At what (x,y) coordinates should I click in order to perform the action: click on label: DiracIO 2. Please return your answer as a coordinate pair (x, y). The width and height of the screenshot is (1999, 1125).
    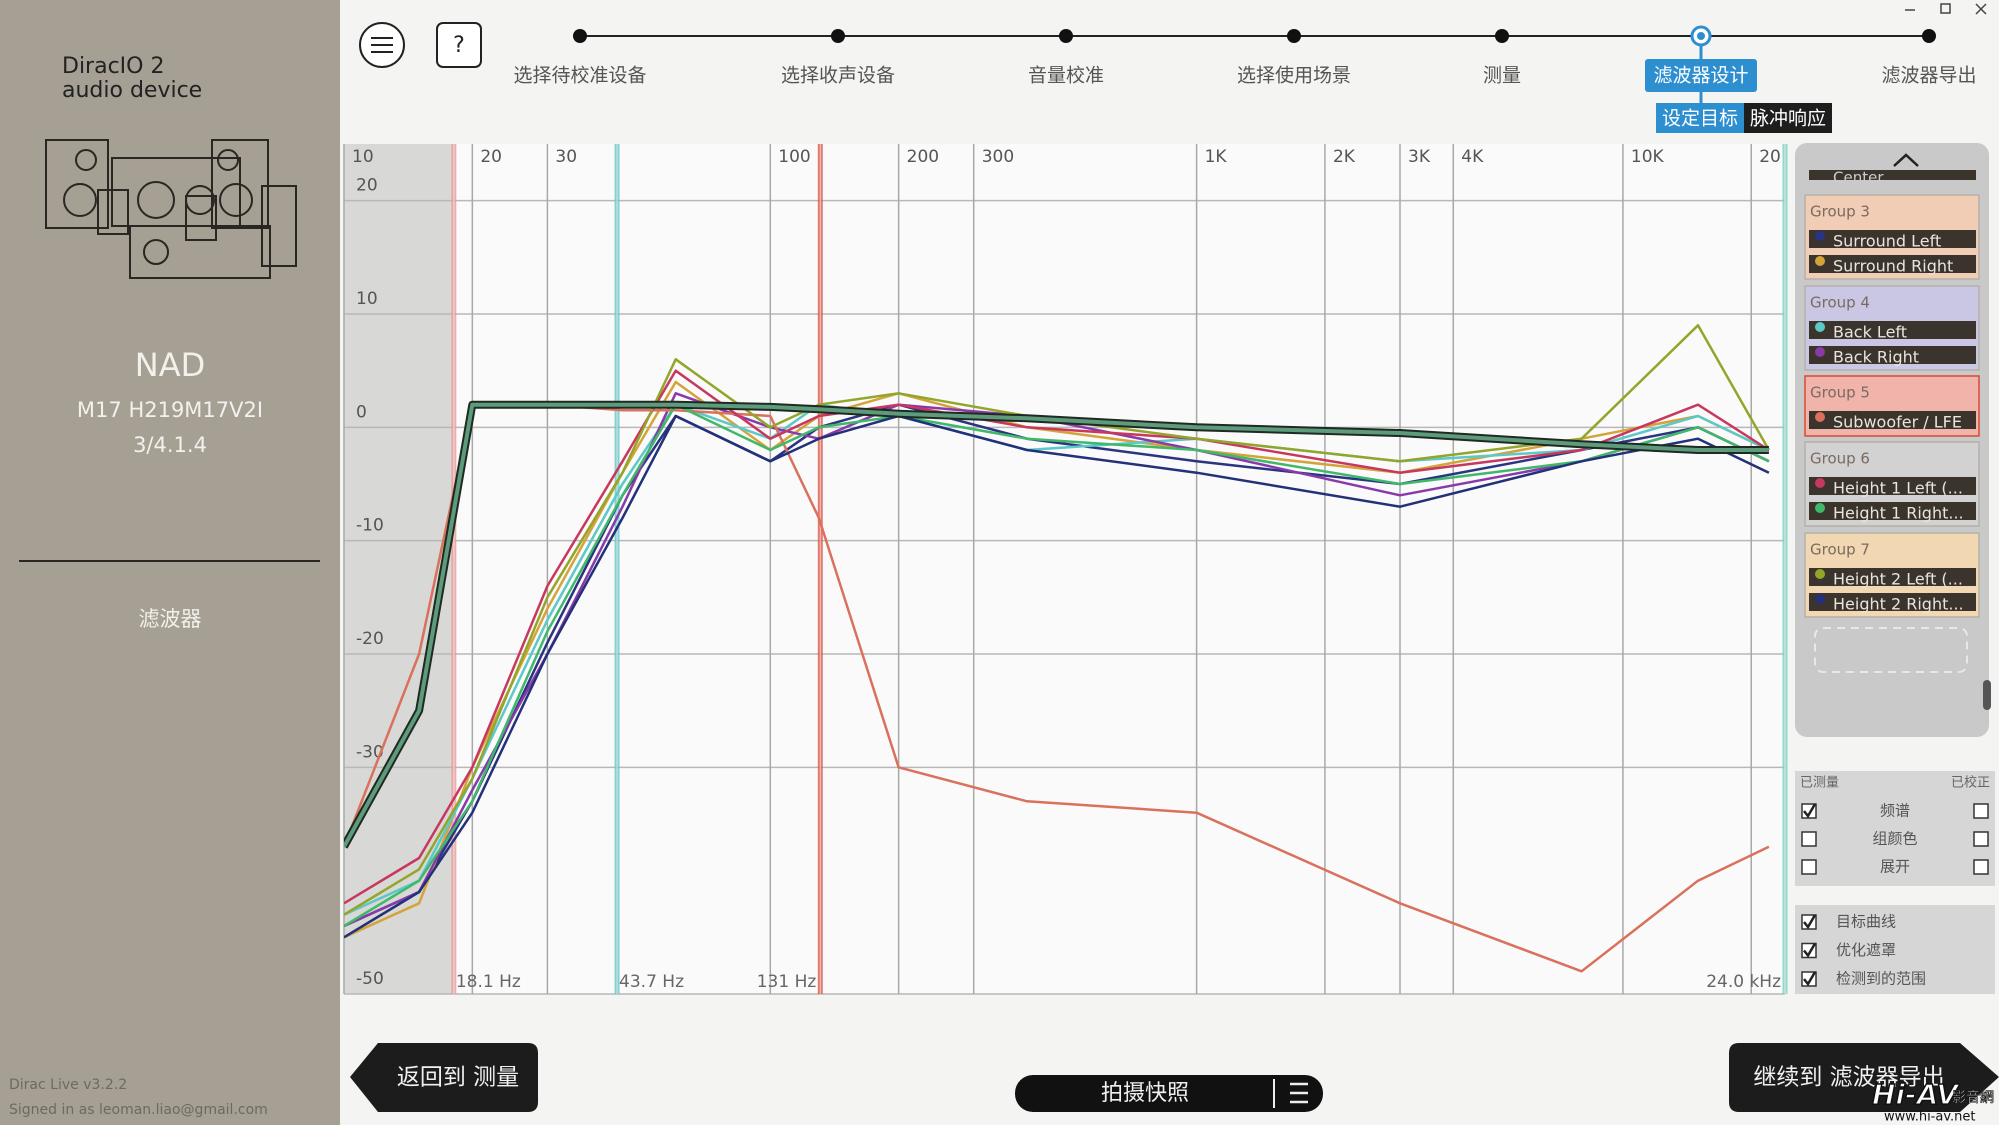
    Looking at the image, I should click on (113, 66).